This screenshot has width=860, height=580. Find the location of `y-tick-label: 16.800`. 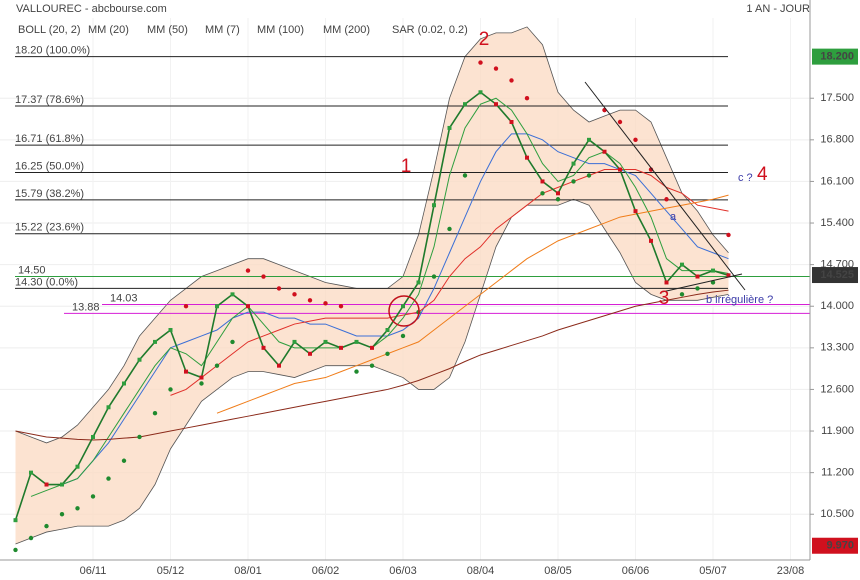

y-tick-label: 16.800 is located at coordinates (837, 140).